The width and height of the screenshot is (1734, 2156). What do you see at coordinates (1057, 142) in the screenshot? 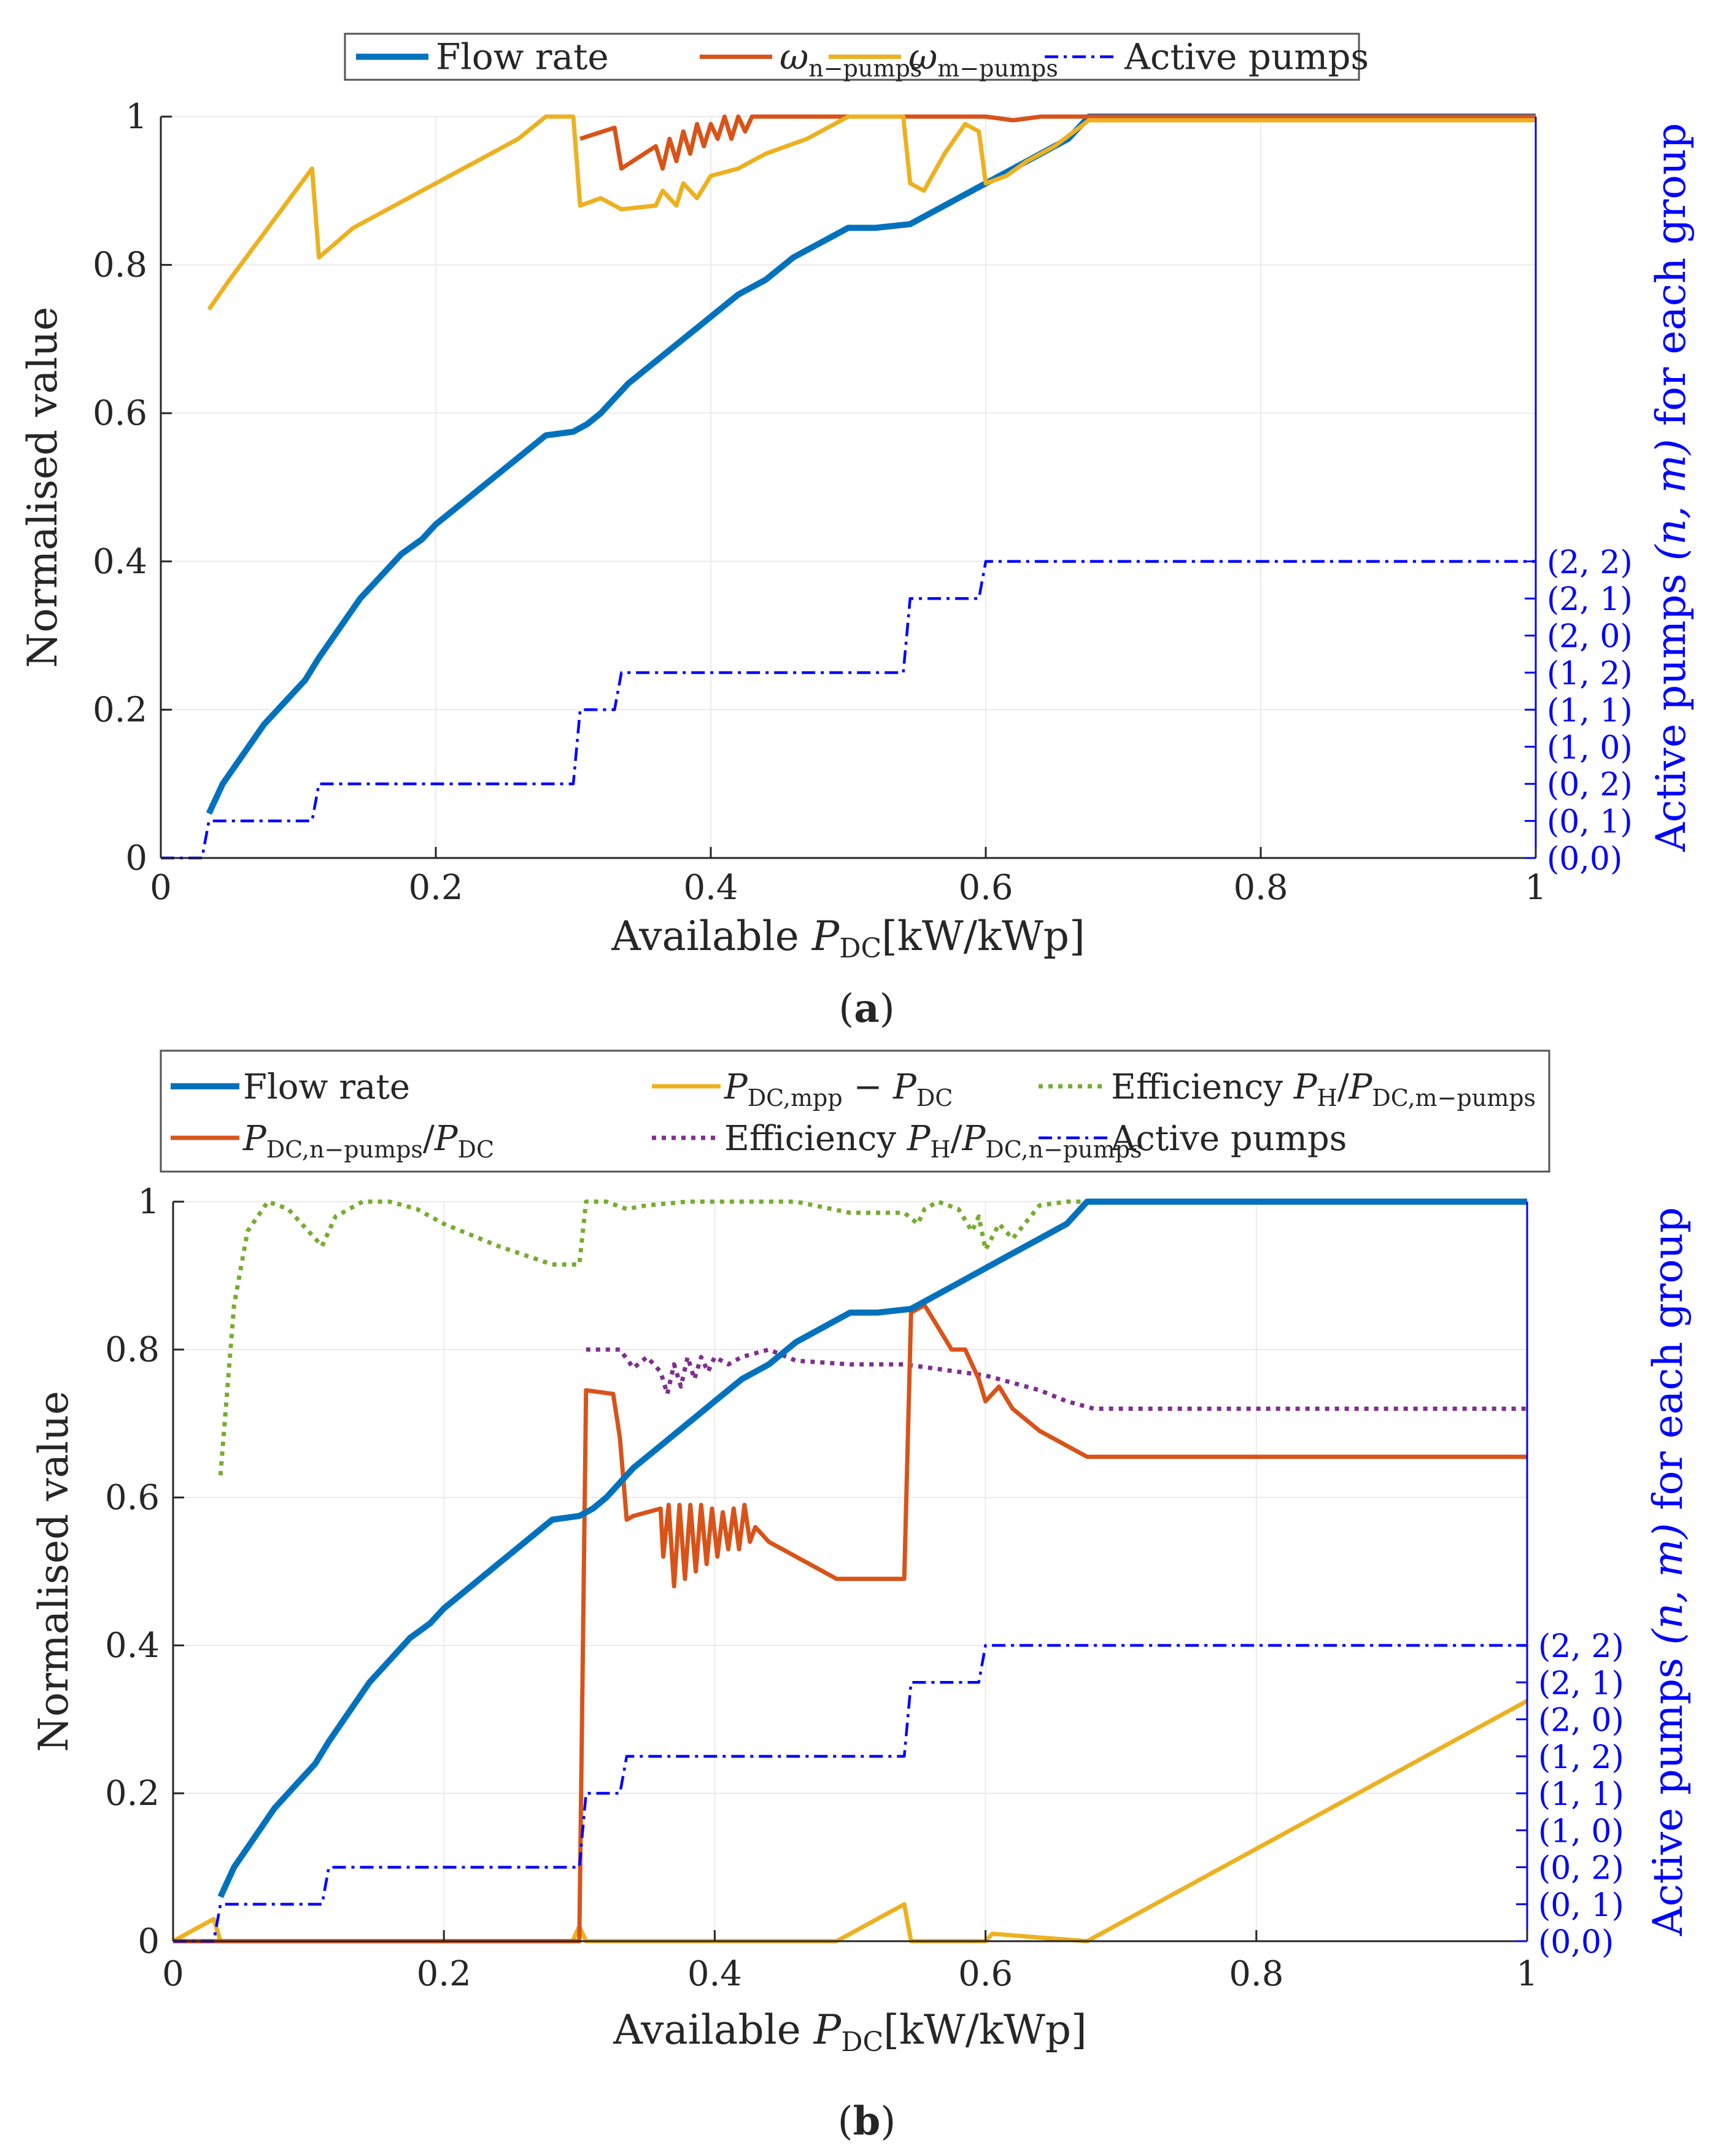
I see `series-line-red` at bounding box center [1057, 142].